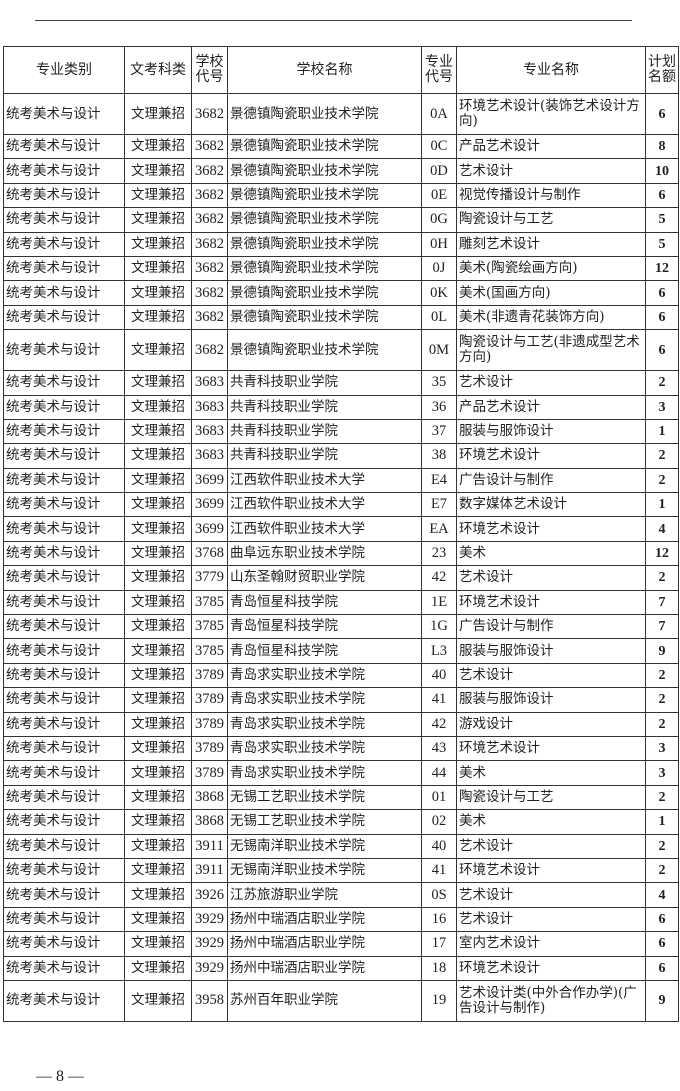 The image size is (680, 1091). I want to click on table-row: 统考美术与设计 文理兼招 3682 景德镇陶瓷职业技术学院 0C 产品艺术设计 8, so click(341, 146).